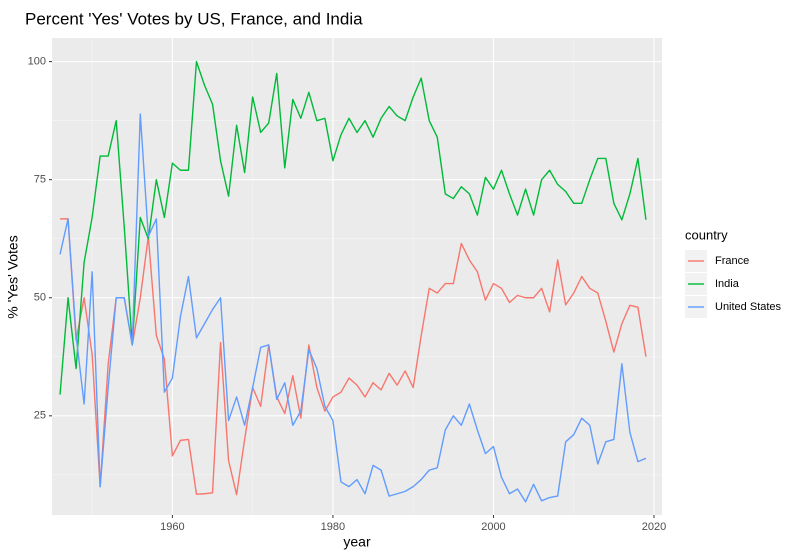 The height and width of the screenshot is (558, 800). What do you see at coordinates (40, 416) in the screenshot?
I see `y-tick-label: 25` at bounding box center [40, 416].